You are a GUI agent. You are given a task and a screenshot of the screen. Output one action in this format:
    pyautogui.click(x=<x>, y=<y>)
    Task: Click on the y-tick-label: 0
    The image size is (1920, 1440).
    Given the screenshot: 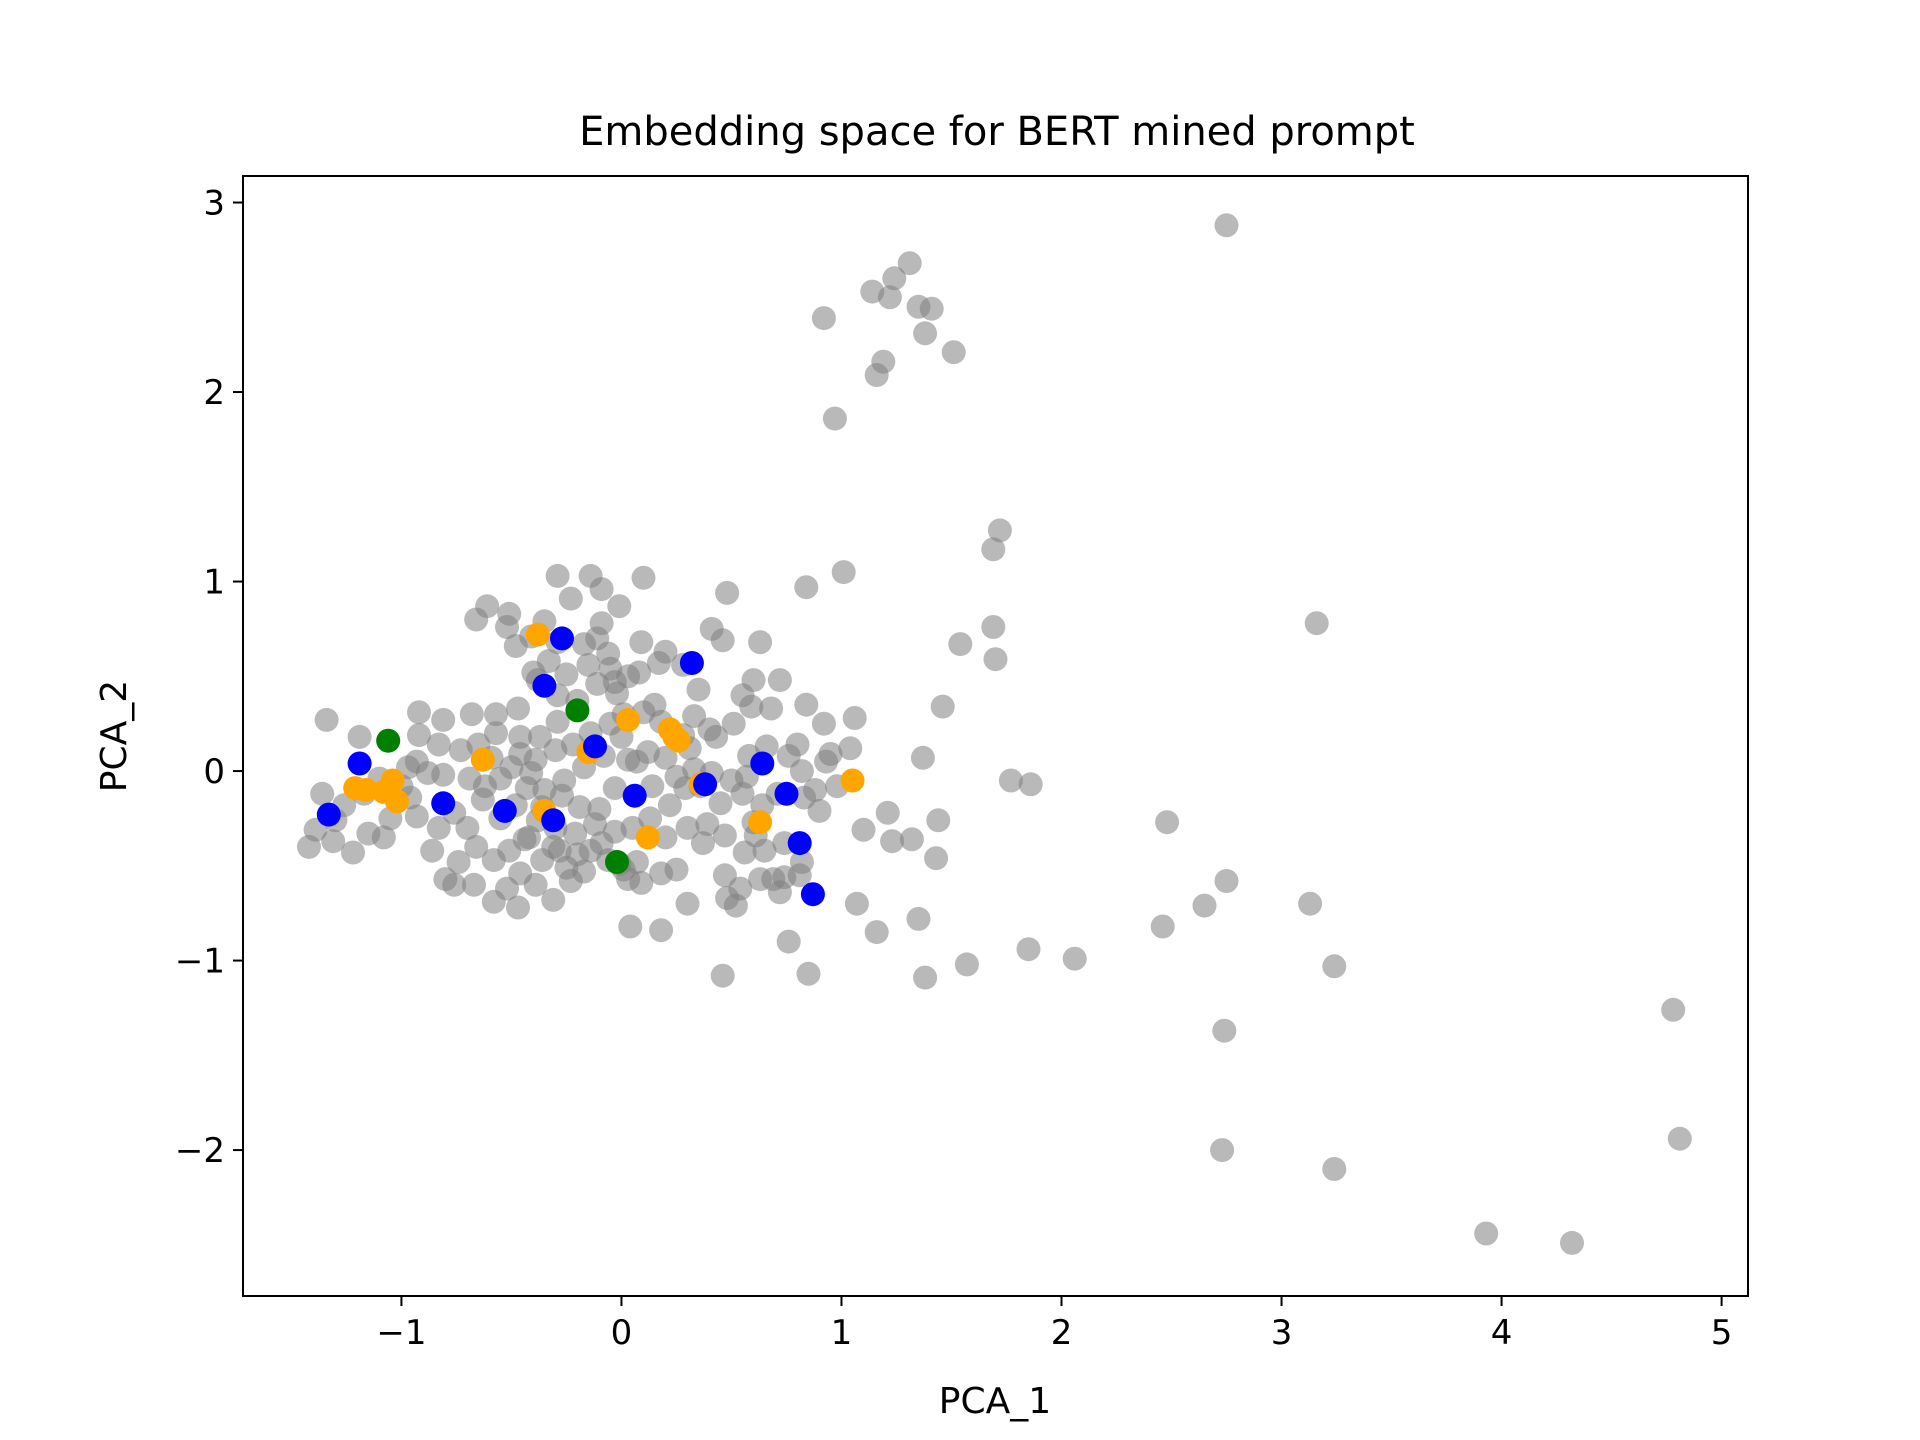 What is the action you would take?
    pyautogui.click(x=214, y=772)
    